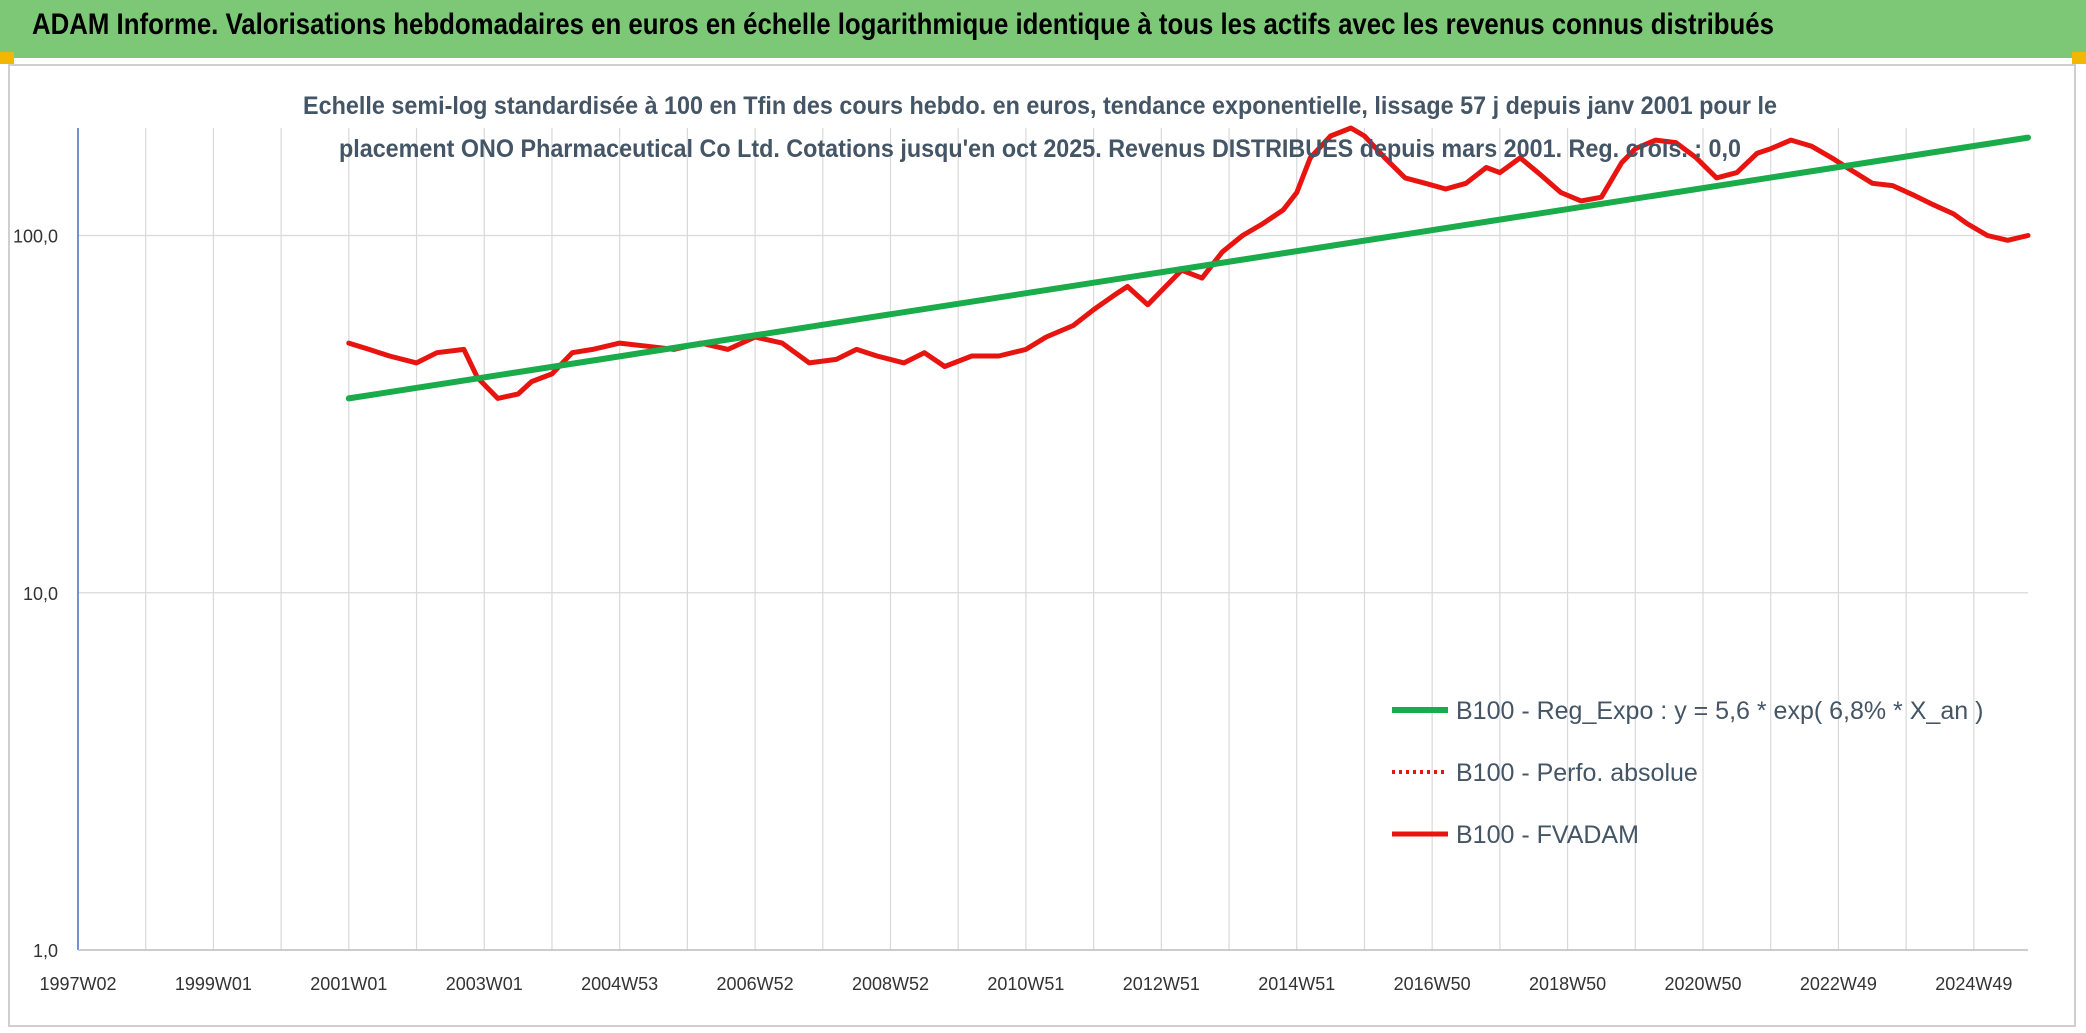 The width and height of the screenshot is (2086, 1033). I want to click on x-tick-label: 2014W51, so click(1296, 984).